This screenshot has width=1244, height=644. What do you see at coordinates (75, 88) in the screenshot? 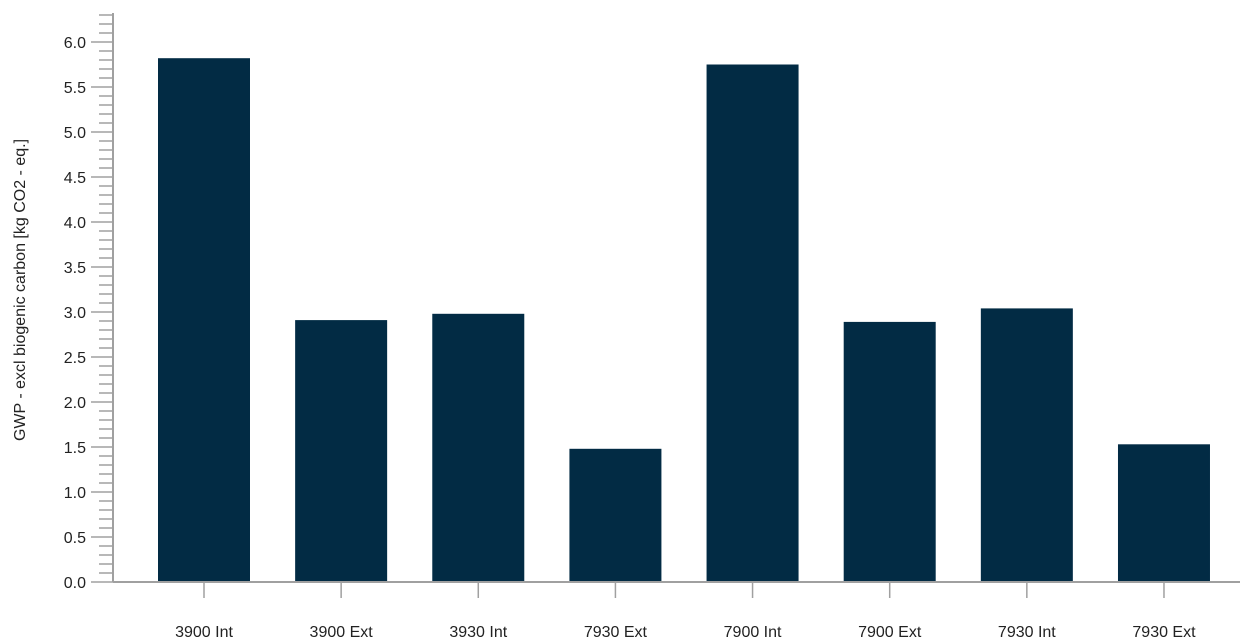
I see `y-tick-label: 5.5` at bounding box center [75, 88].